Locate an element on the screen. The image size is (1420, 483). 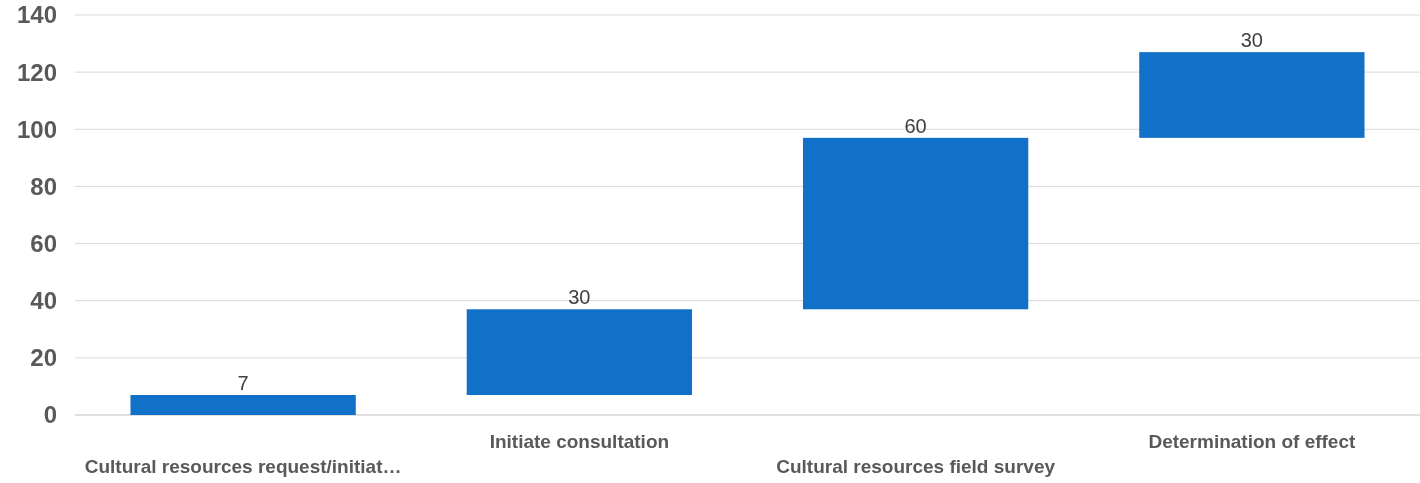
y-tick-label: 100 is located at coordinates (36, 129).